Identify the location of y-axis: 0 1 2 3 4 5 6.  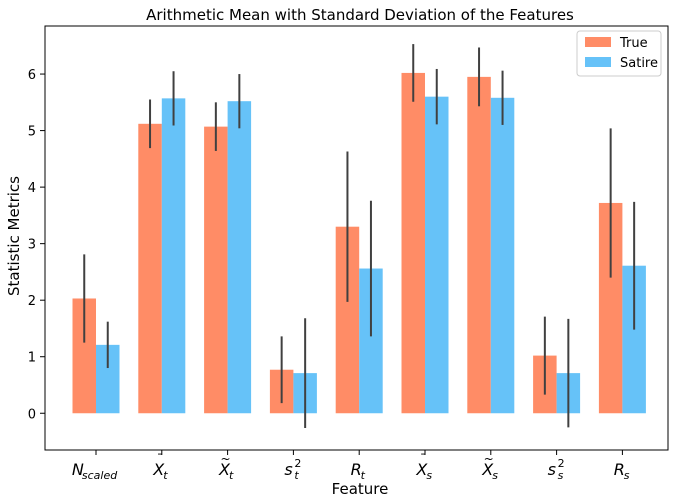
(36, 245).